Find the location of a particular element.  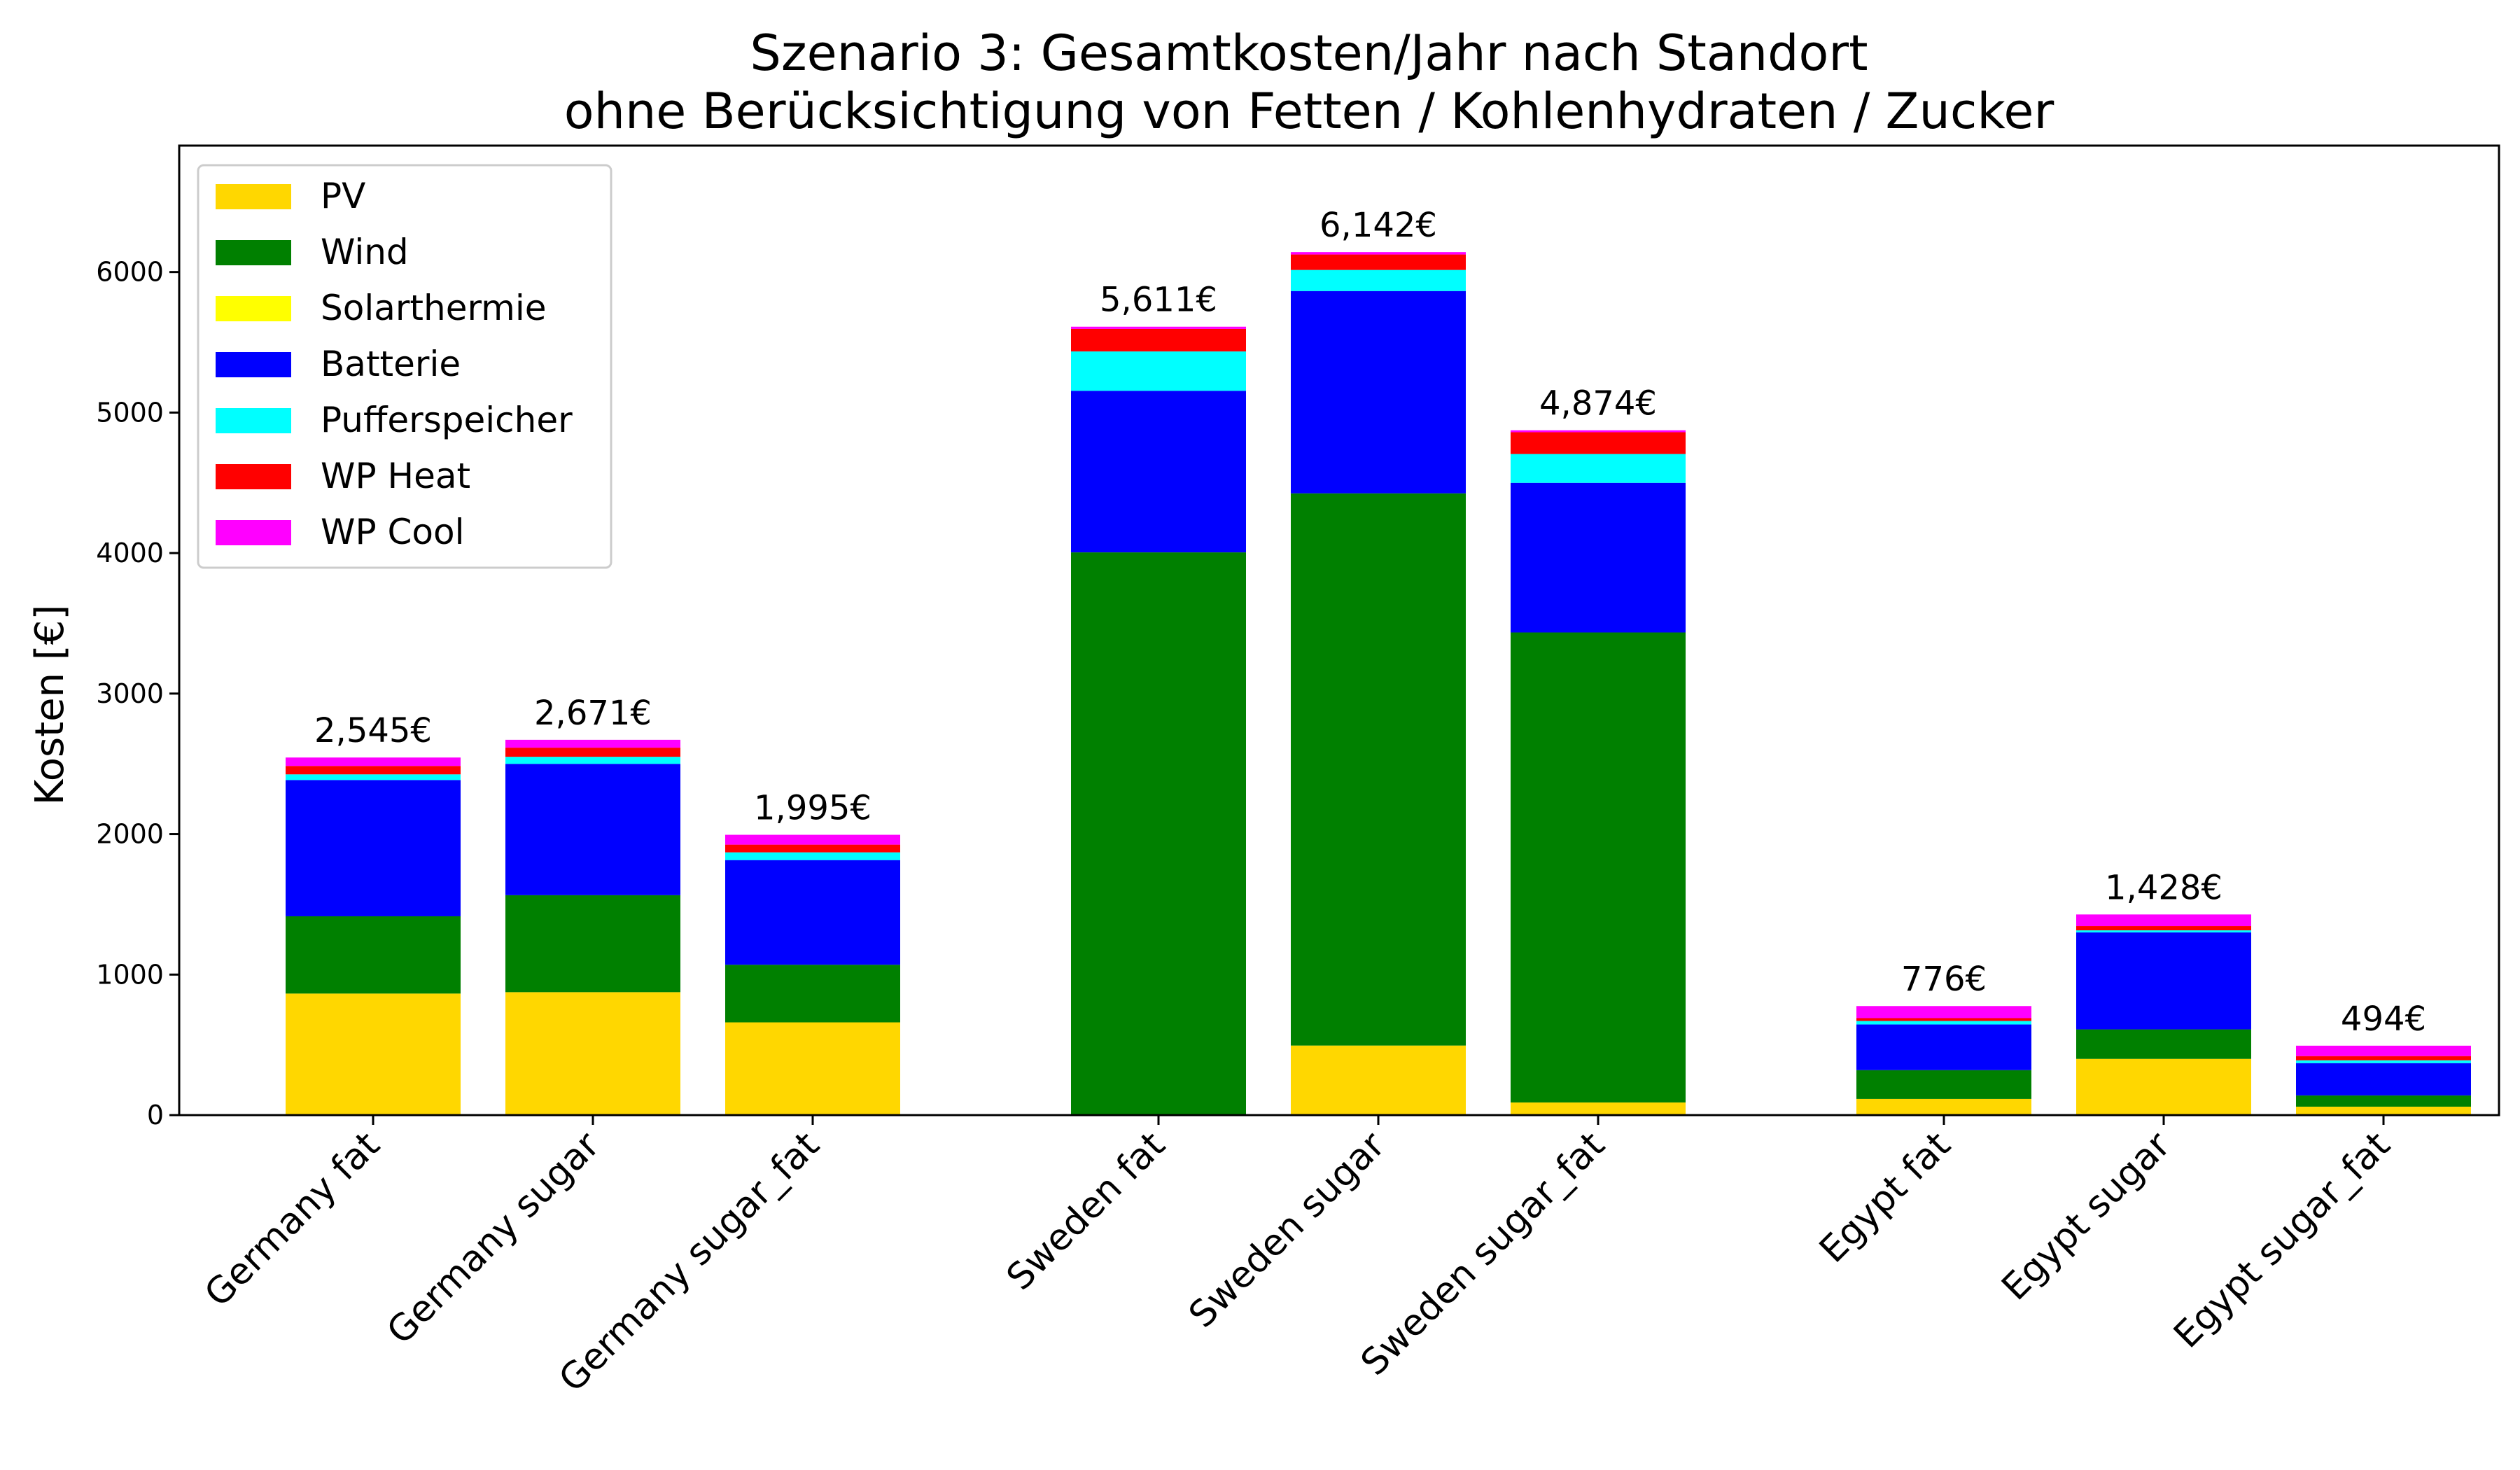

x-tick-label: Sweden sugar_fat is located at coordinates (1483, 1254).